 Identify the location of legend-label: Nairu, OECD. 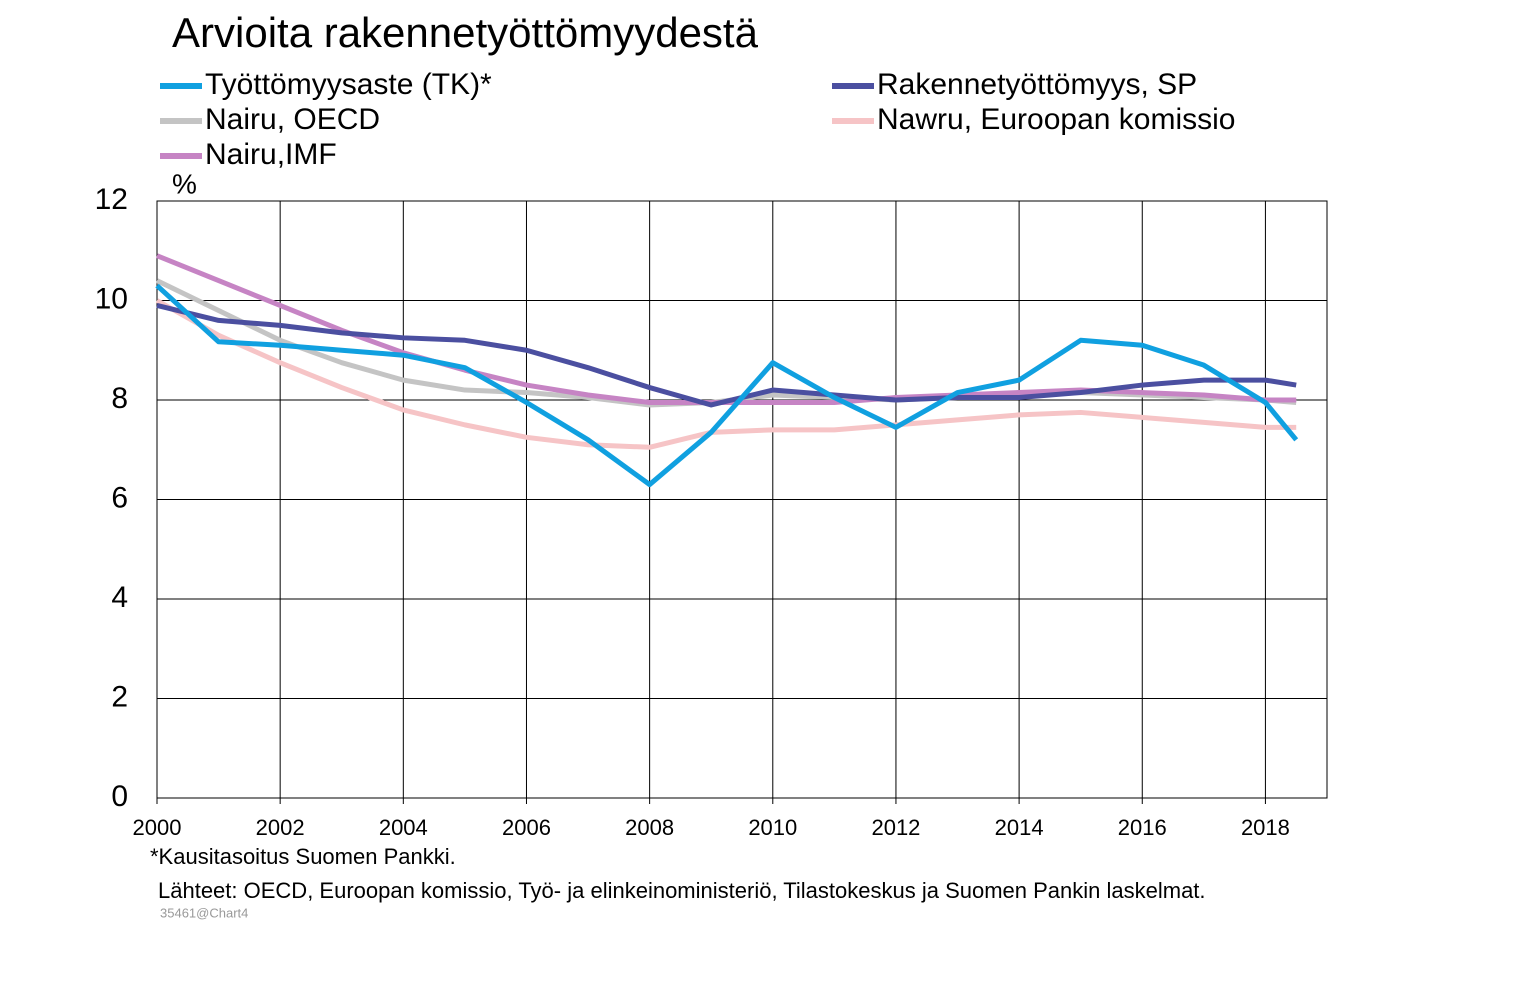
(292, 119).